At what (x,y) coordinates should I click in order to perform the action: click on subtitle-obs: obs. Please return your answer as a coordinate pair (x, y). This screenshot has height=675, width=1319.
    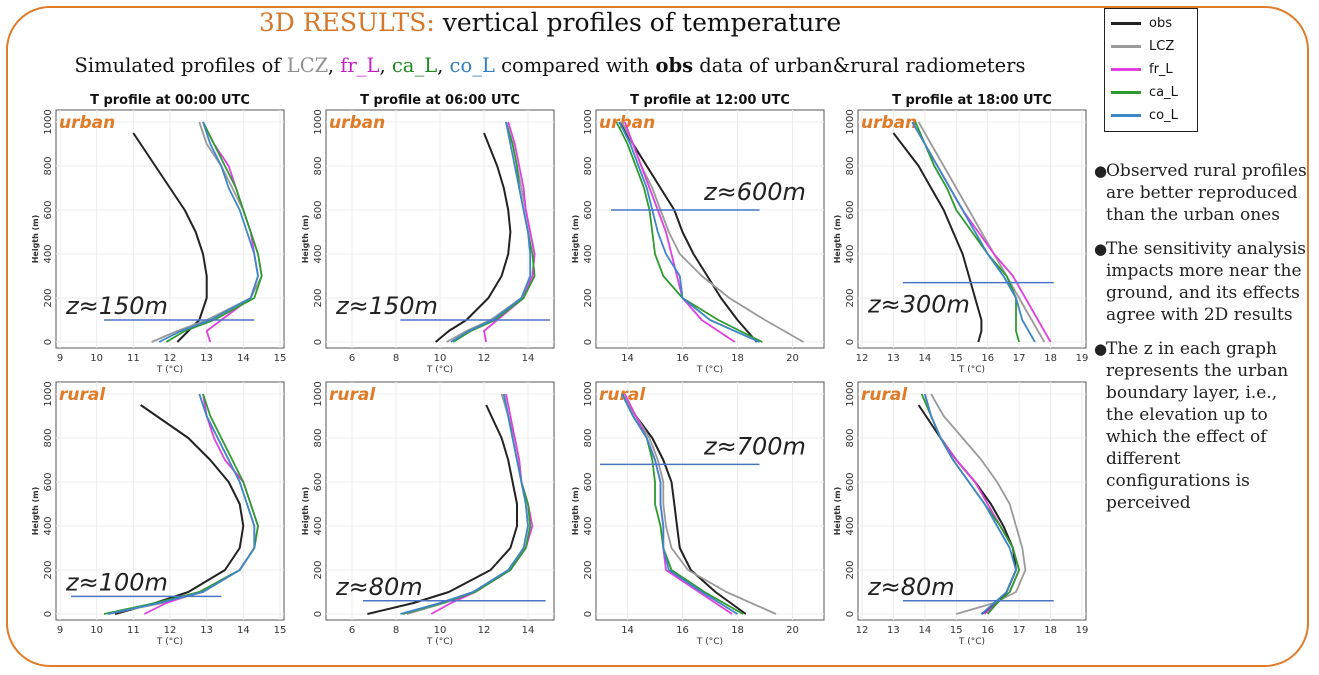
    Looking at the image, I should click on (674, 65).